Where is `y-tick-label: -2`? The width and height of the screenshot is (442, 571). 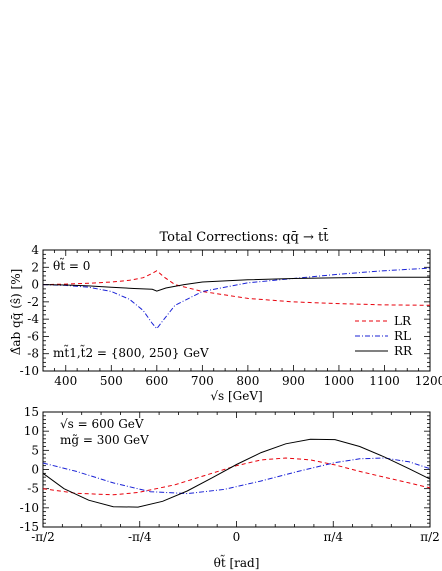 y-tick-label: -2 is located at coordinates (33, 302).